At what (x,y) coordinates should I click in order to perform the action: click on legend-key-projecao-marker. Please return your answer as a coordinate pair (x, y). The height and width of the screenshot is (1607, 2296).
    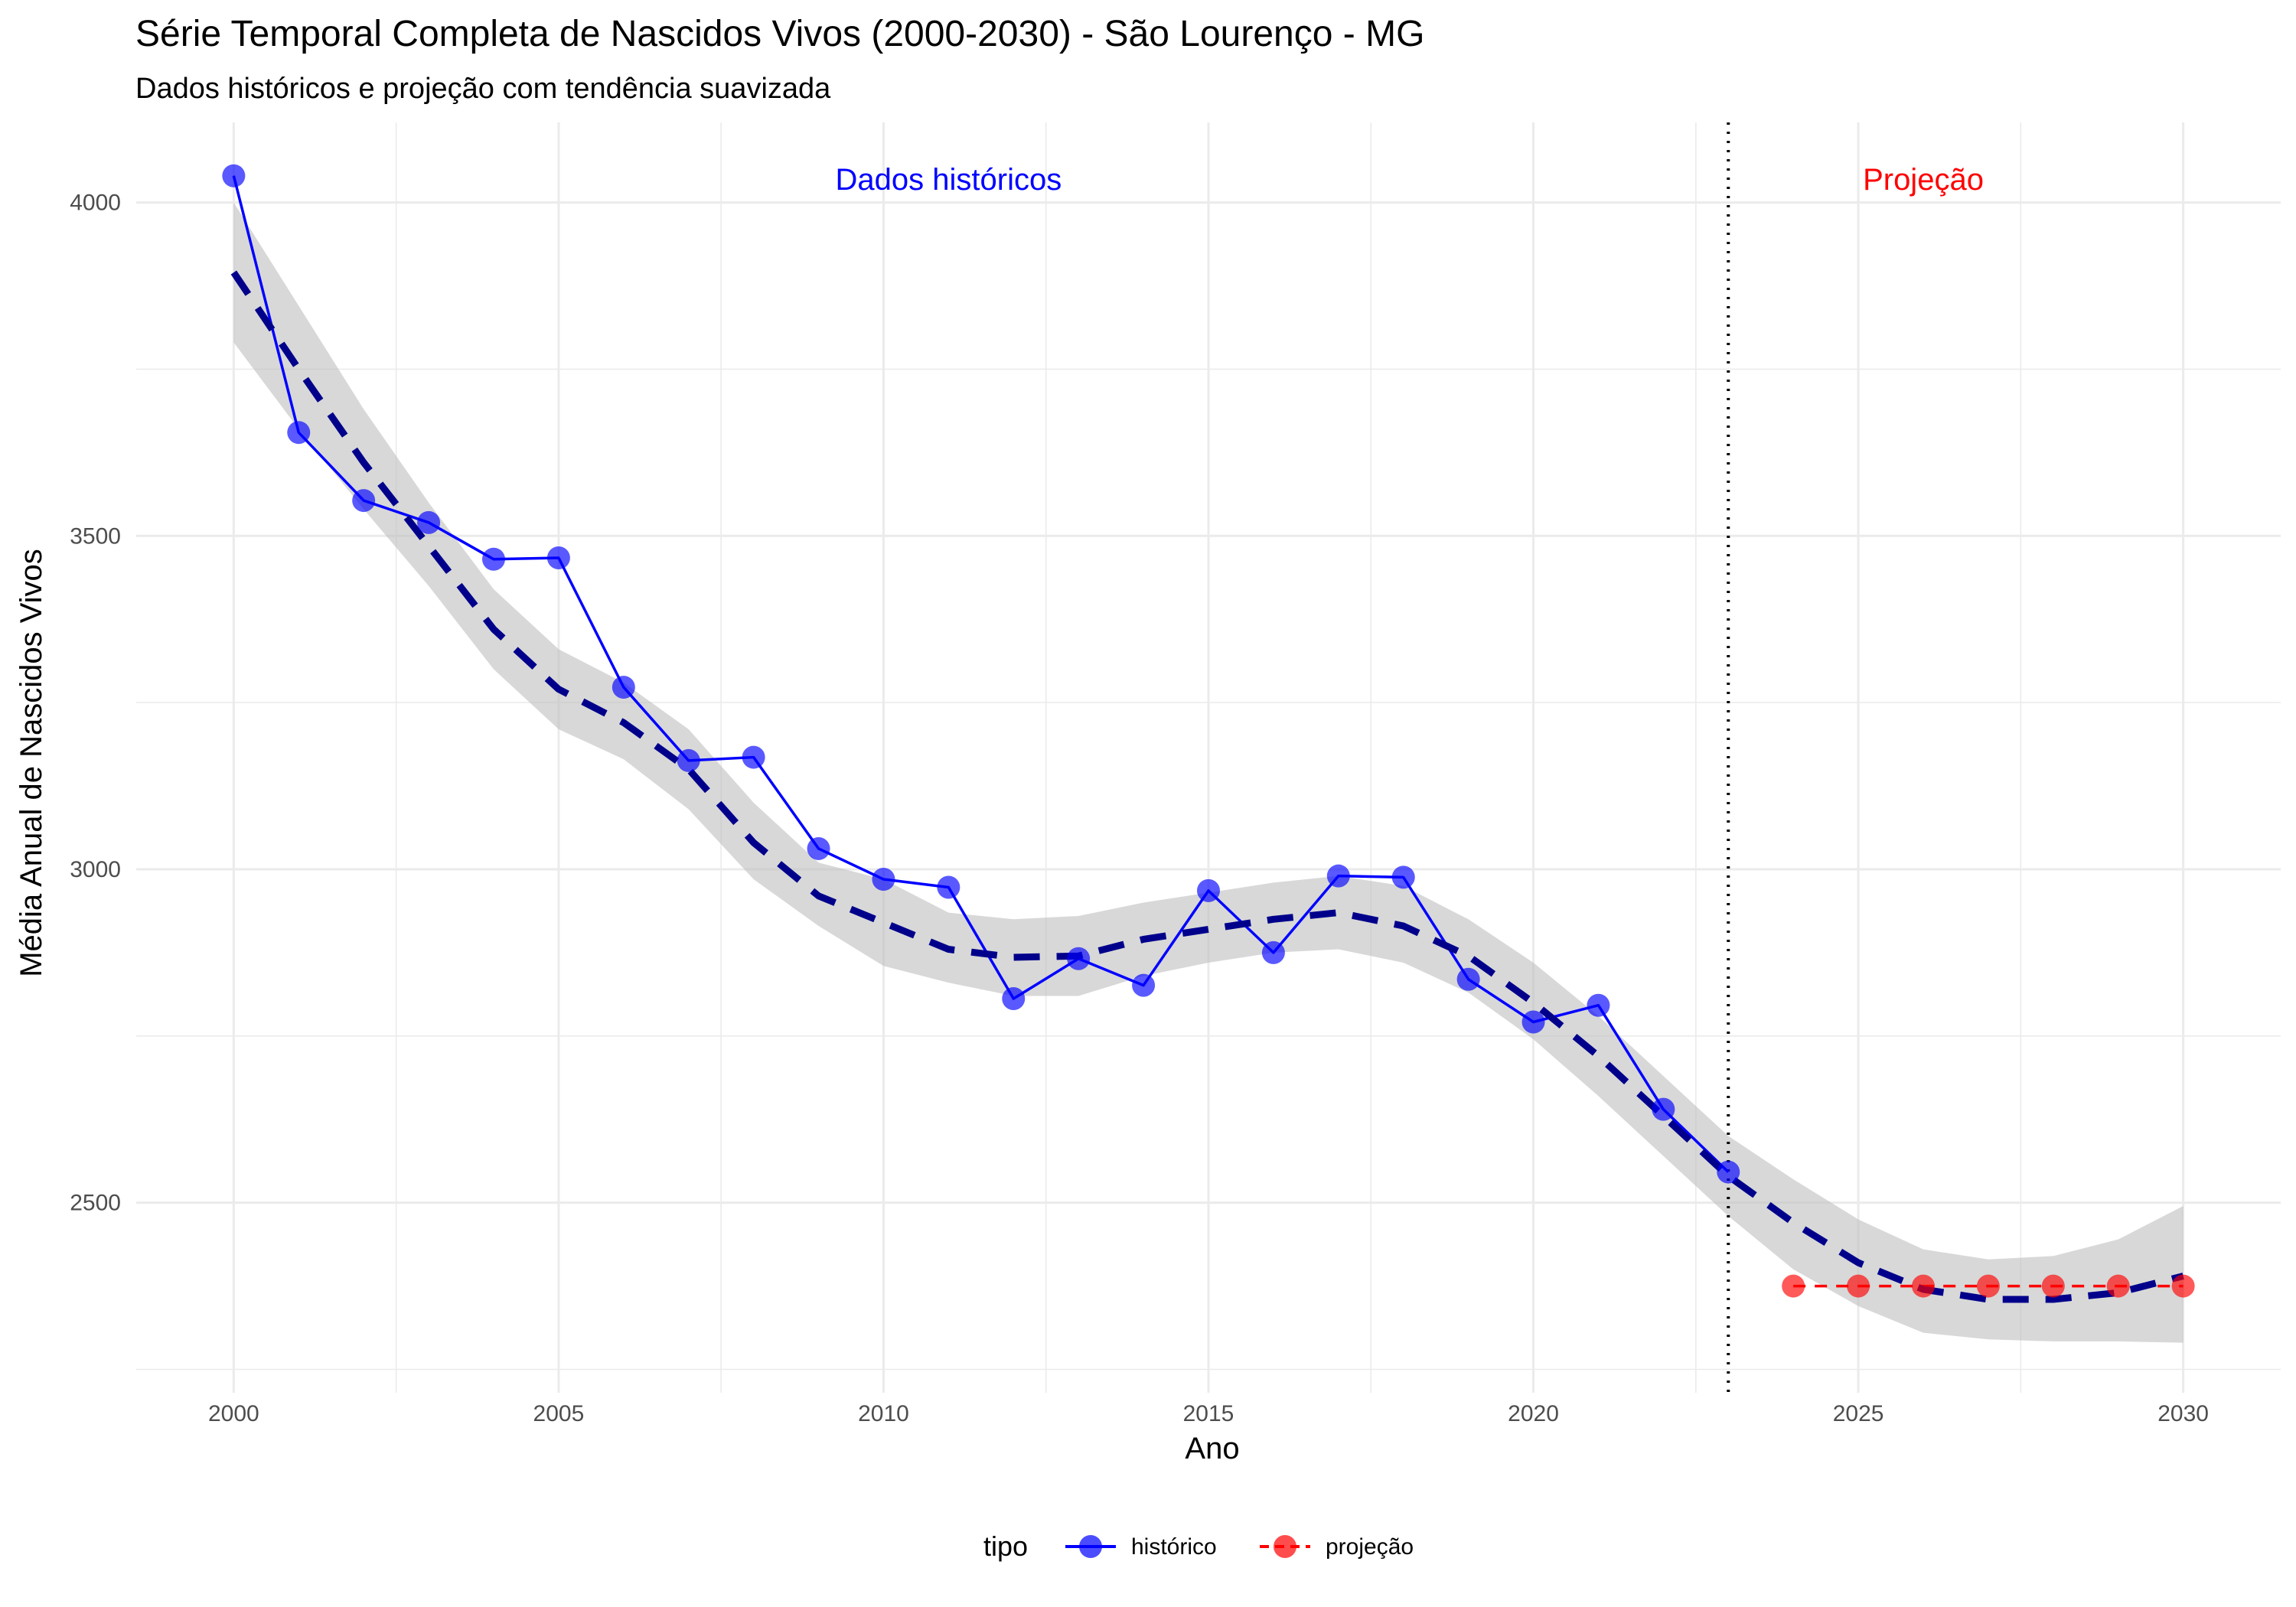
    Looking at the image, I should click on (1285, 1546).